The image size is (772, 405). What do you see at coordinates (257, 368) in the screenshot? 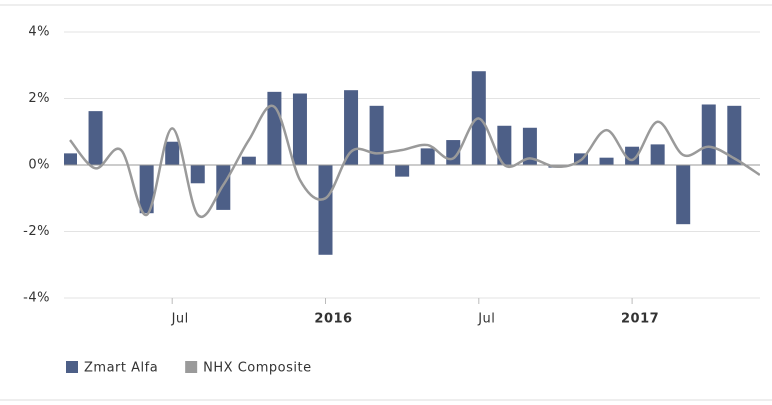
I see `legend-label: NHX Composite` at bounding box center [257, 368].